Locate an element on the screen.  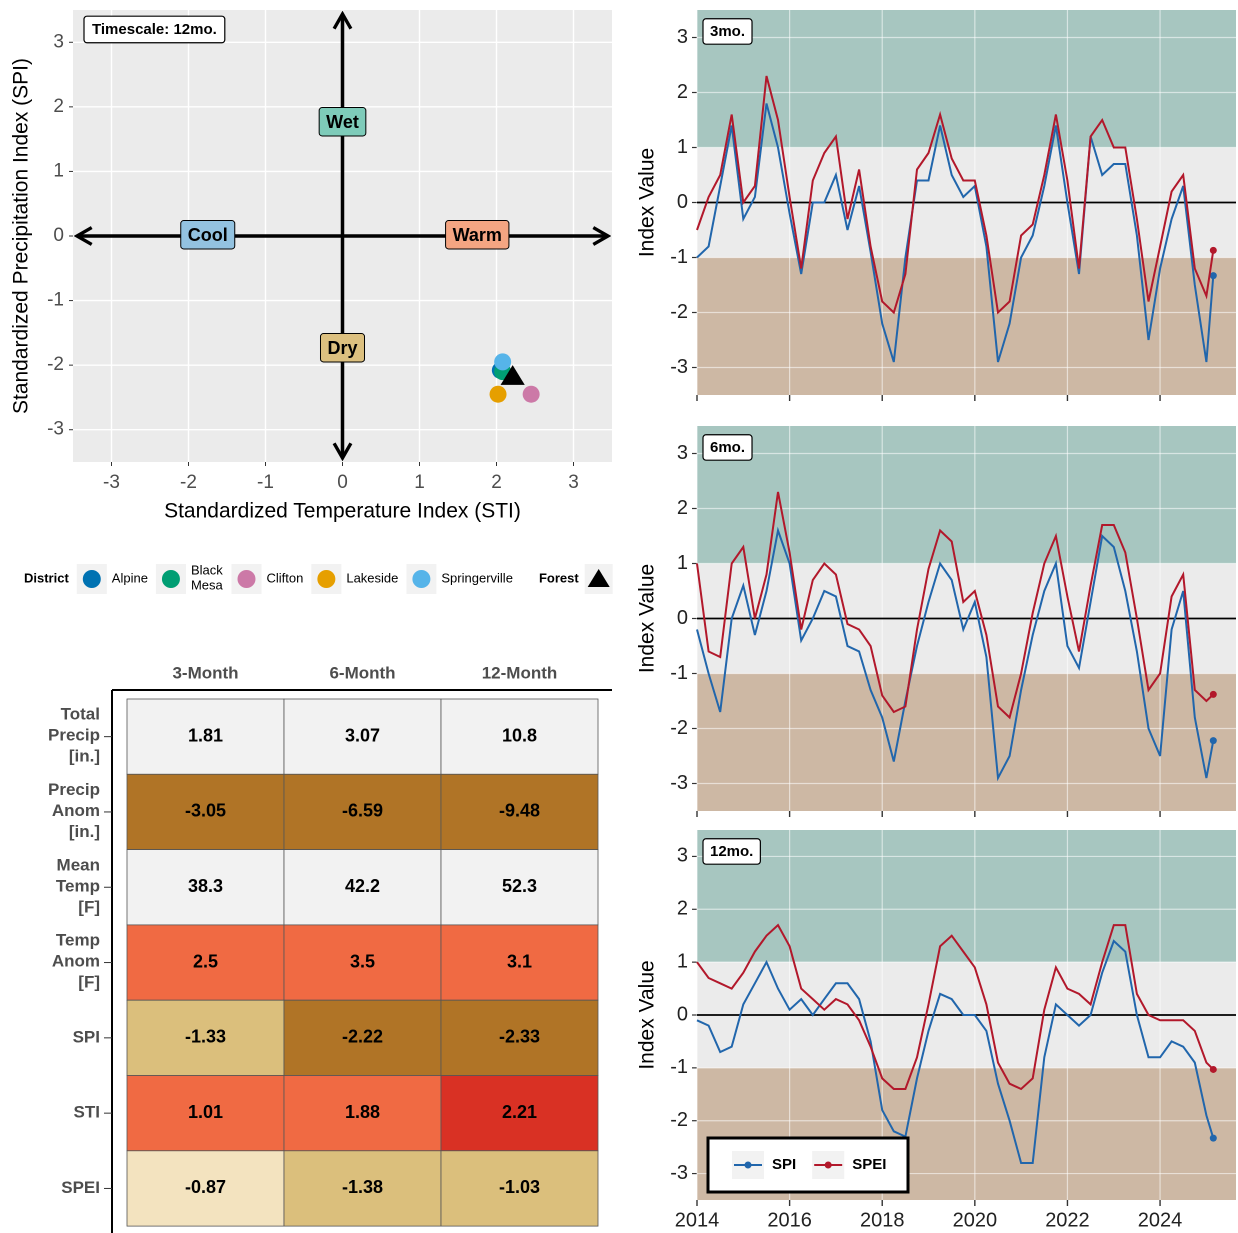
cell-value: -3.05 is located at coordinates (205, 811).